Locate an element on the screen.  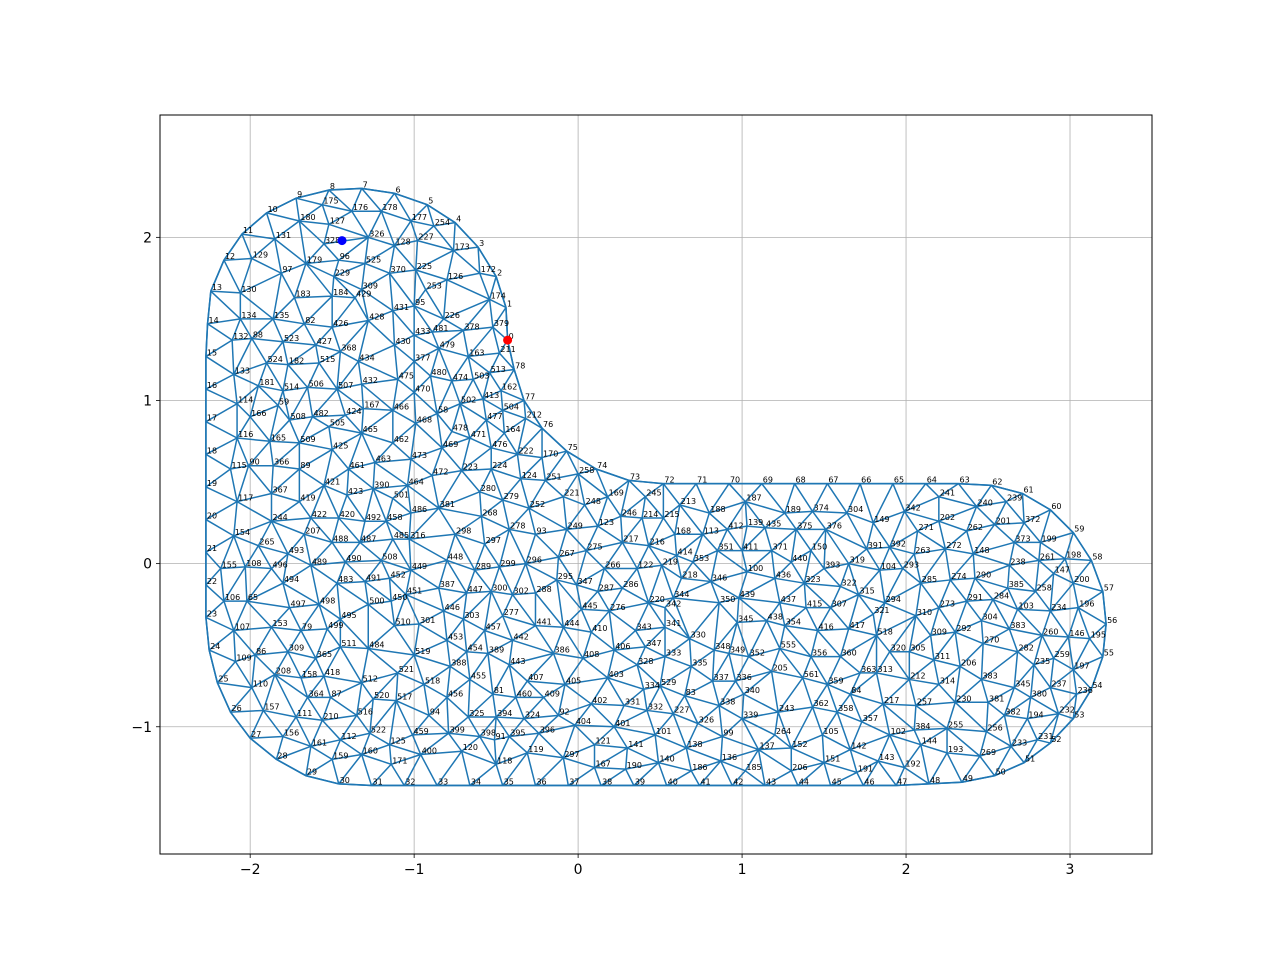
node-label: 59 is located at coordinates (284, 401).